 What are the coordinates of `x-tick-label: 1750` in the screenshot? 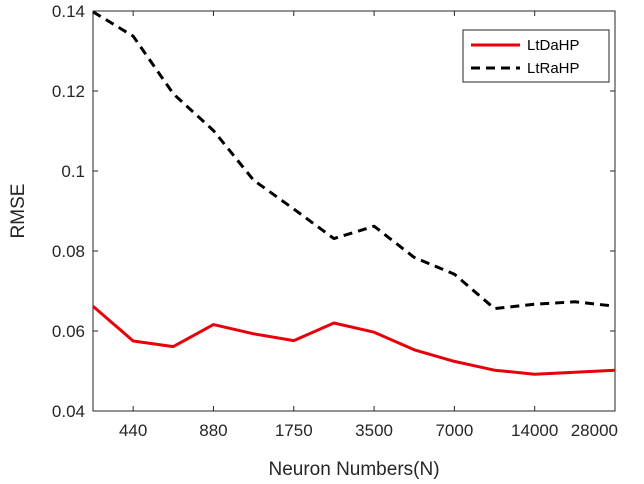 It's located at (294, 430).